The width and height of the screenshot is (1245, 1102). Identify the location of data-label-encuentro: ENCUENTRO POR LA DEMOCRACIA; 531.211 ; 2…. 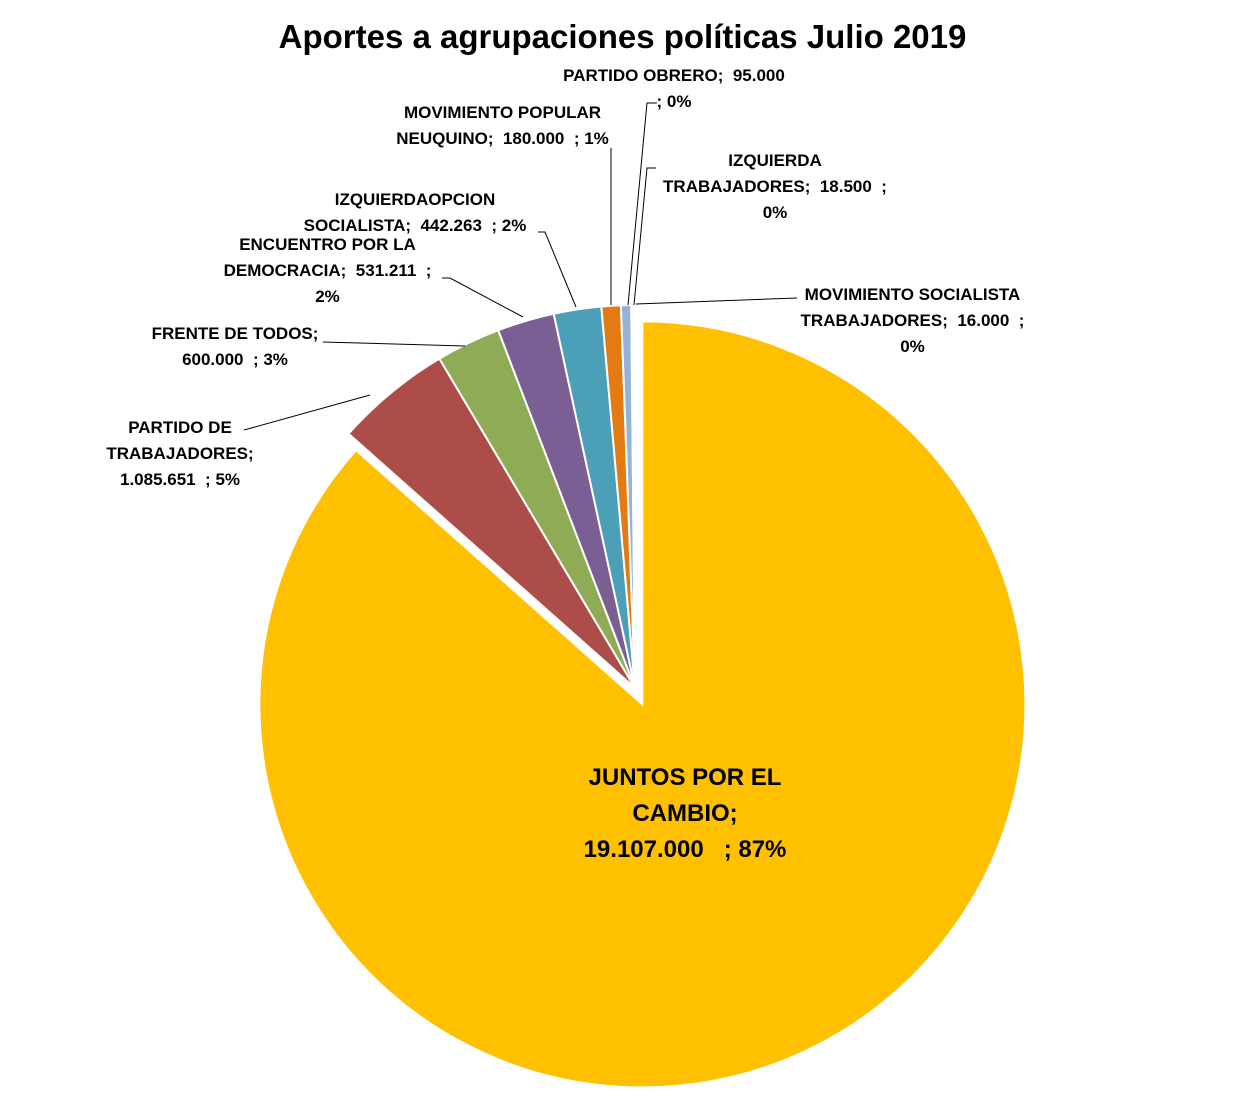
(327, 270).